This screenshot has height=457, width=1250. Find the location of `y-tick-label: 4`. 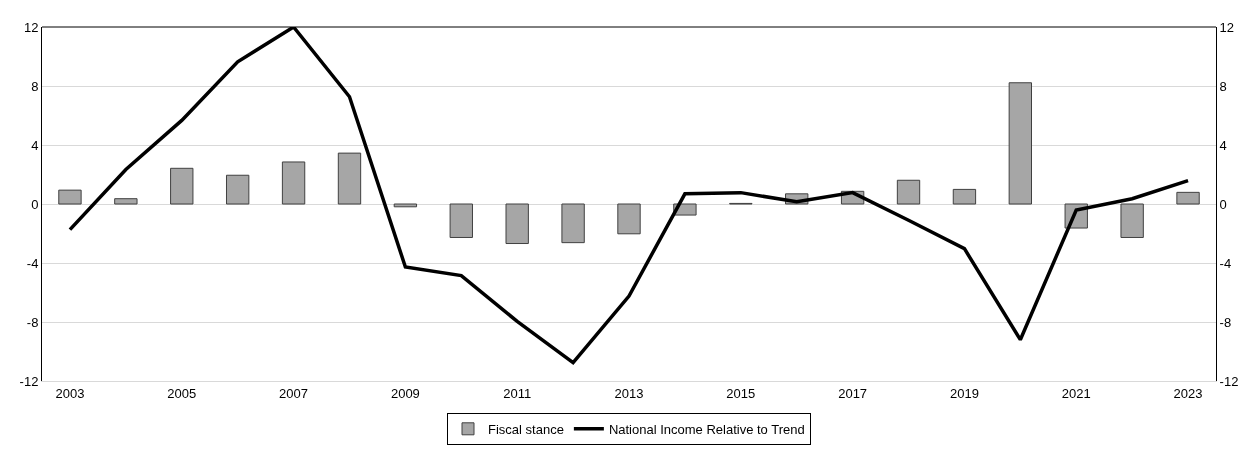

y-tick-label: 4 is located at coordinates (35, 145).